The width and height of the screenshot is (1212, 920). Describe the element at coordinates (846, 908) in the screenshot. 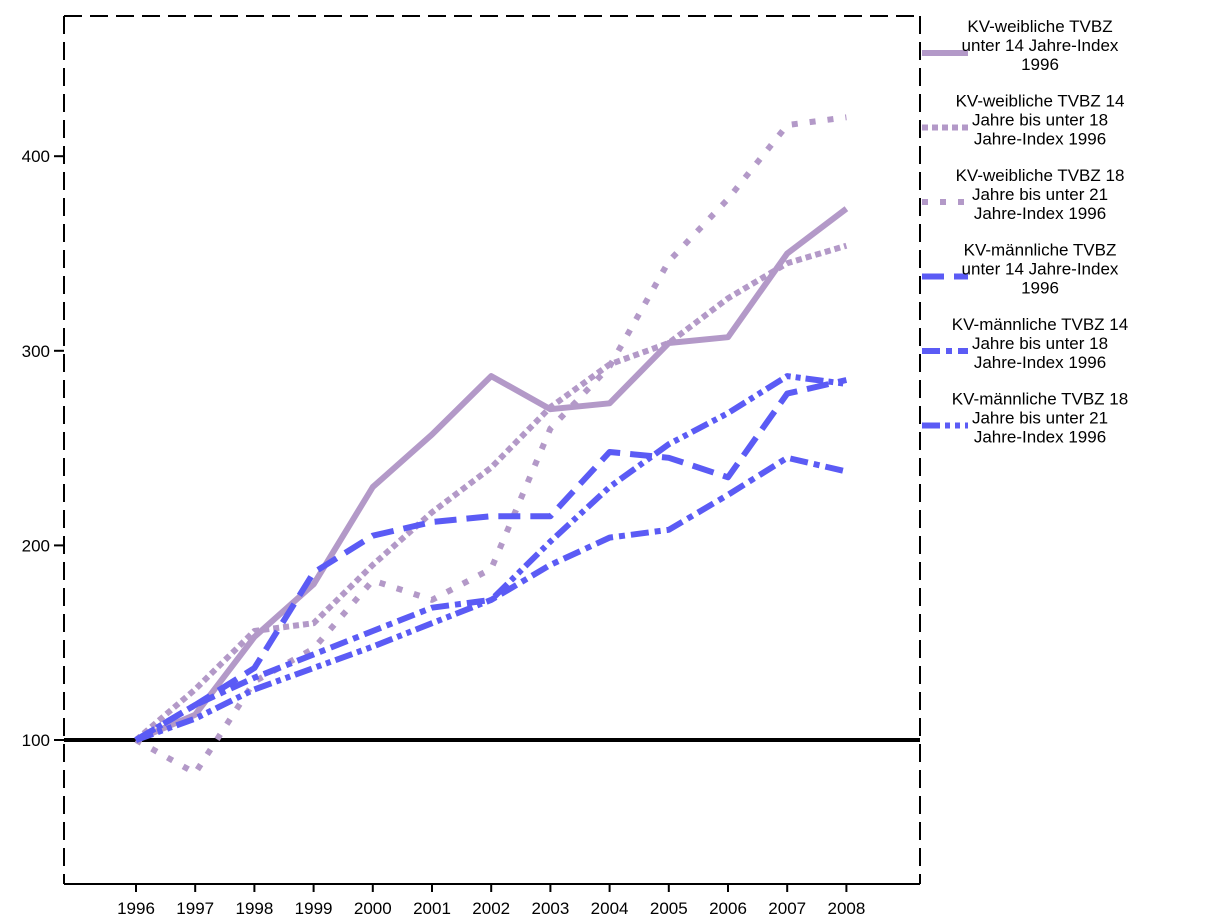

I see `x-tick-label: 2008` at that location.